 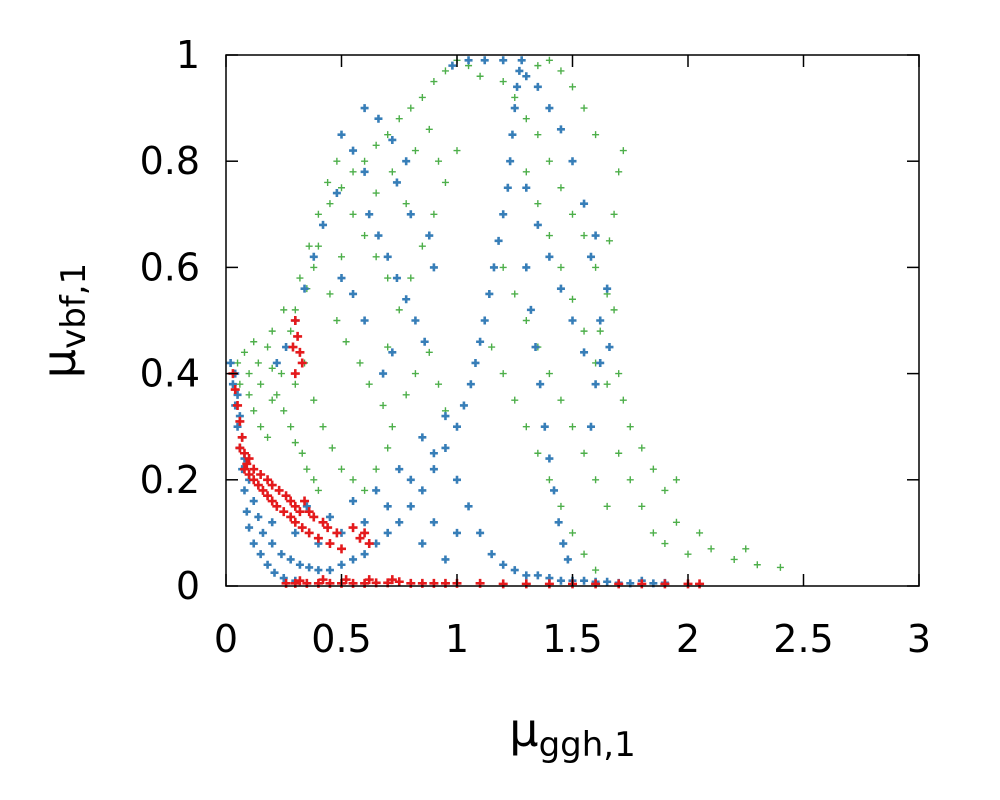 What do you see at coordinates (74, 306) in the screenshot?
I see `y-axis-label-sub: vbf,1` at bounding box center [74, 306].